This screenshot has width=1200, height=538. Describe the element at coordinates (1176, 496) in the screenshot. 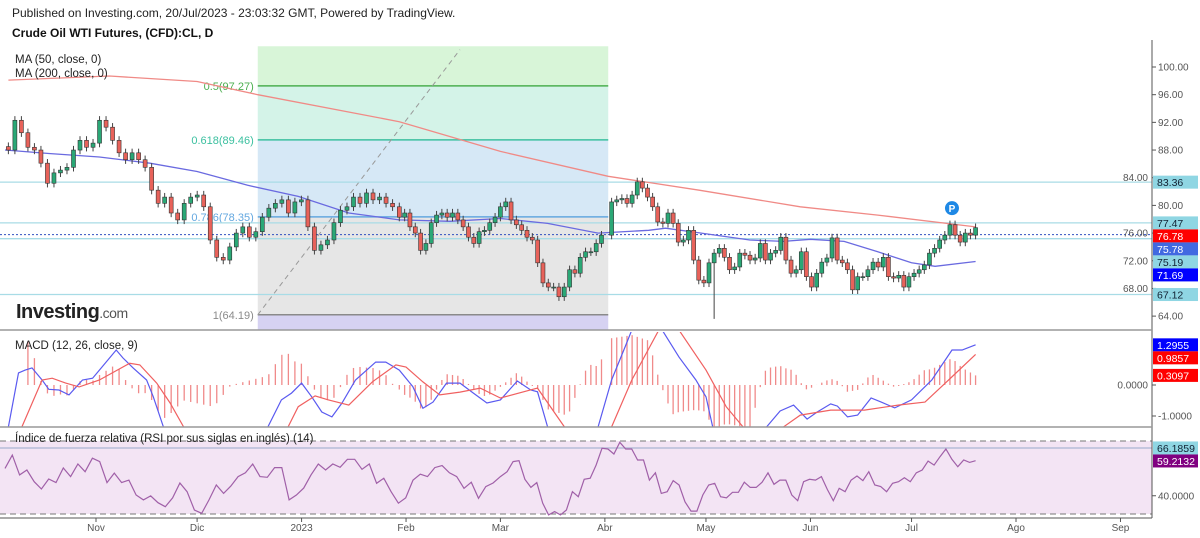

I see `rsi-tick-label: 40.0000` at that location.